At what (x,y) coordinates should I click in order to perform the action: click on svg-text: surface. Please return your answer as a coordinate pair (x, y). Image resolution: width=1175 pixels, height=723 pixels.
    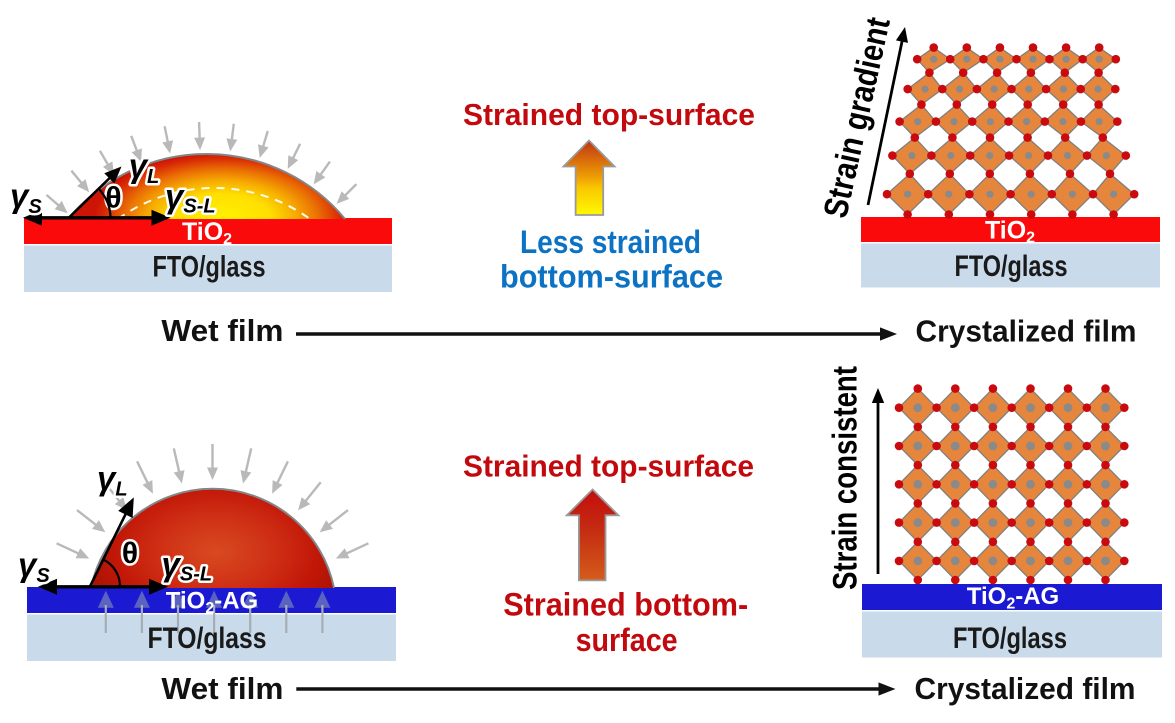
    Looking at the image, I should click on (627, 640).